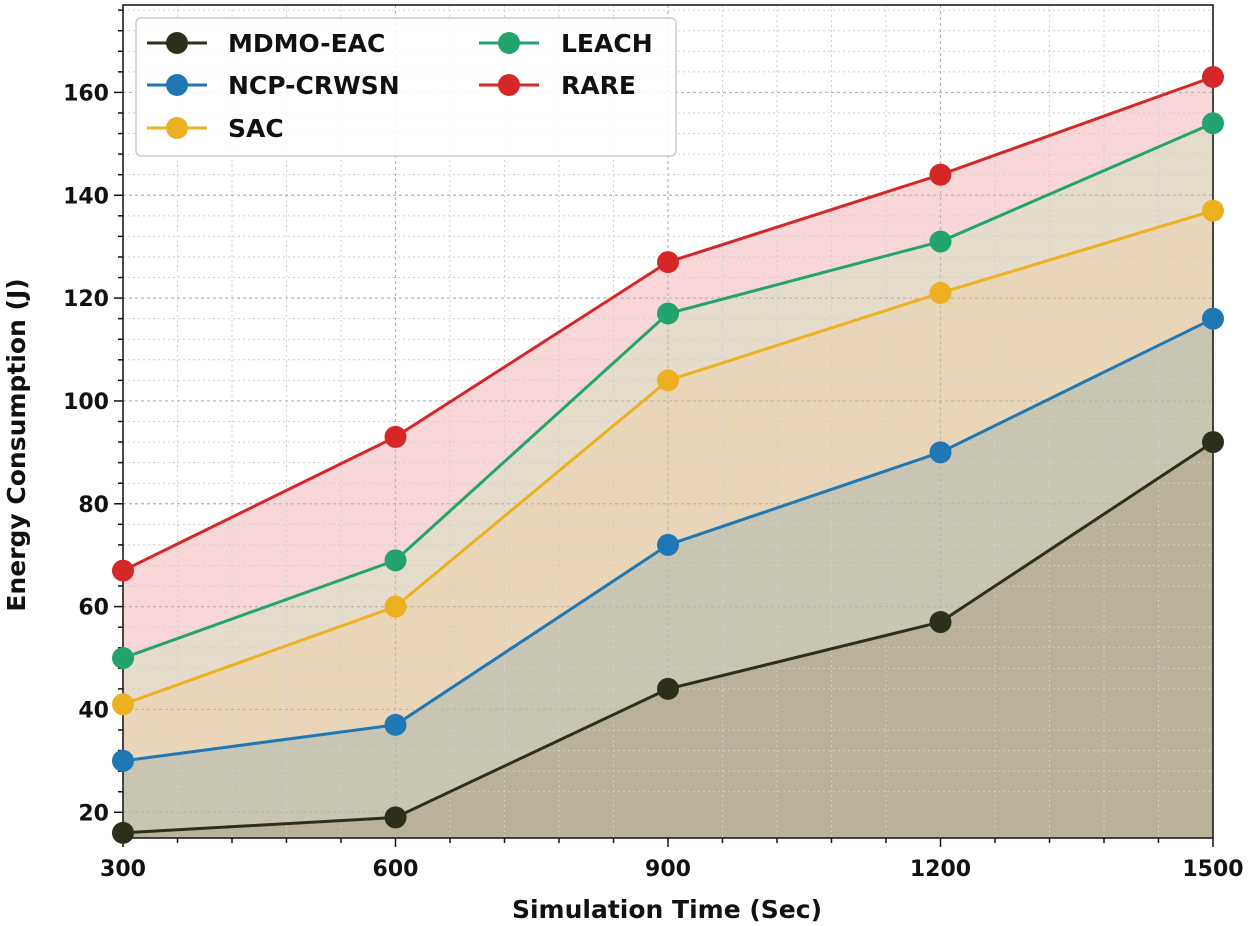  I want to click on y-tick-label: 40, so click(93, 710).